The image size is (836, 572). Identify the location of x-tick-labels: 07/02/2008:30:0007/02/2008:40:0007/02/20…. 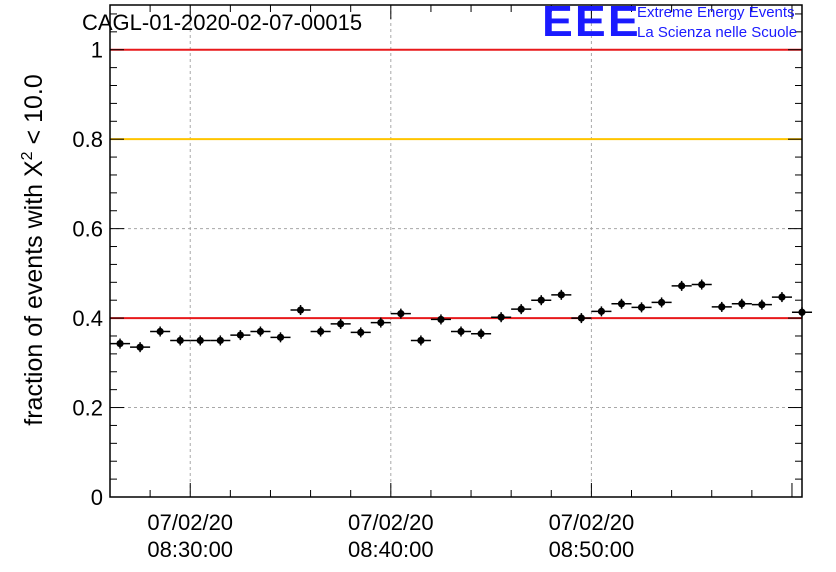
(390, 536).